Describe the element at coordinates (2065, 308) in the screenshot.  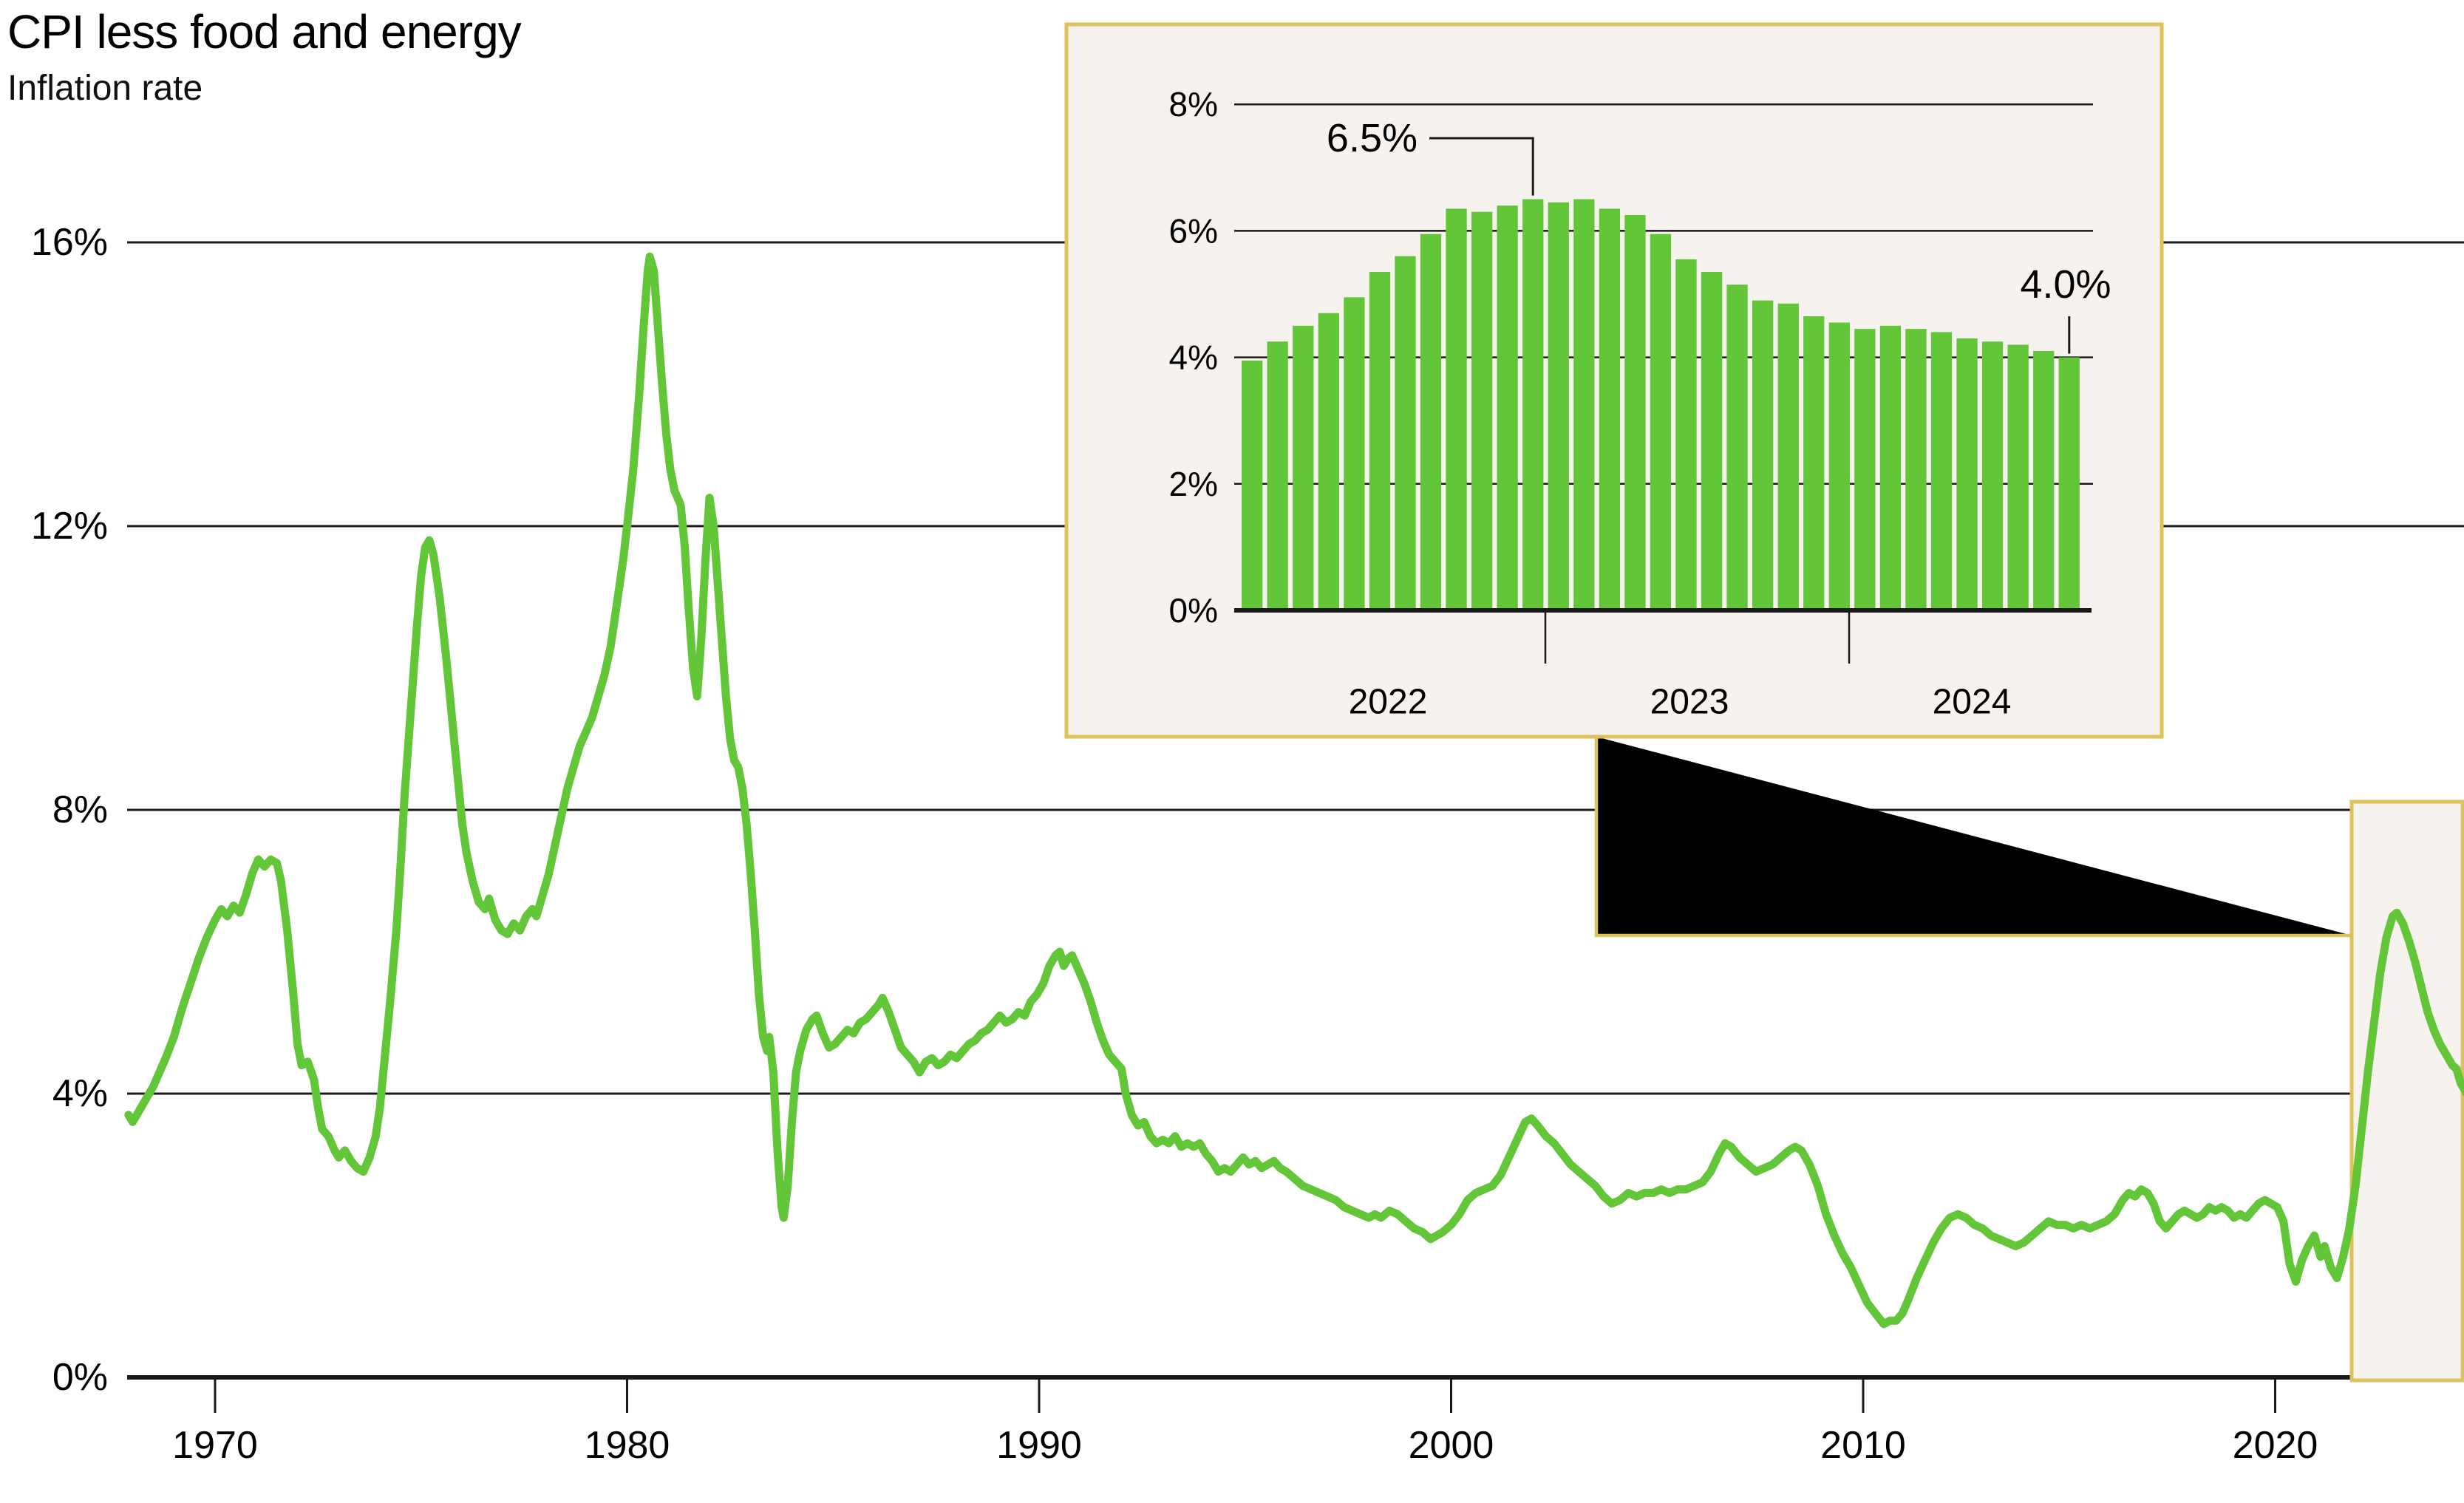
I see `latest-annotation: 4.0%` at that location.